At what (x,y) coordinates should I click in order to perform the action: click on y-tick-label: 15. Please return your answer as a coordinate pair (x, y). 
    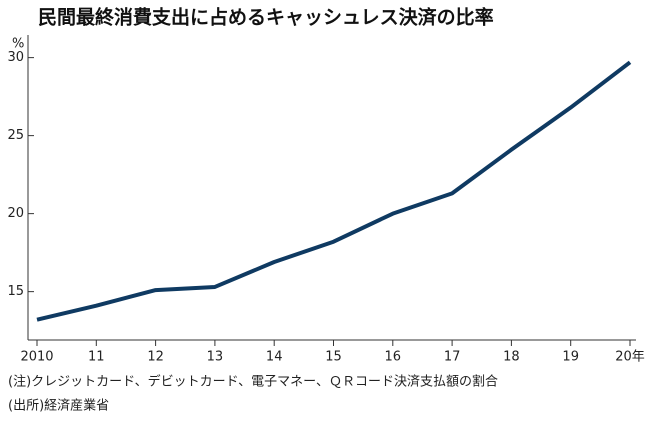
    Looking at the image, I should click on (15, 291).